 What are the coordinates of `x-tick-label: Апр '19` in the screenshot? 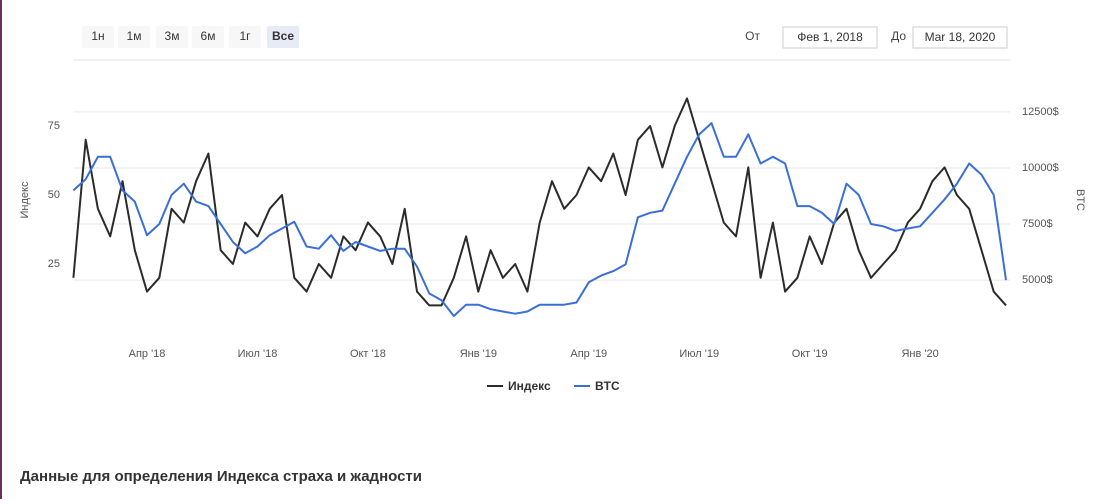 It's located at (588, 354).